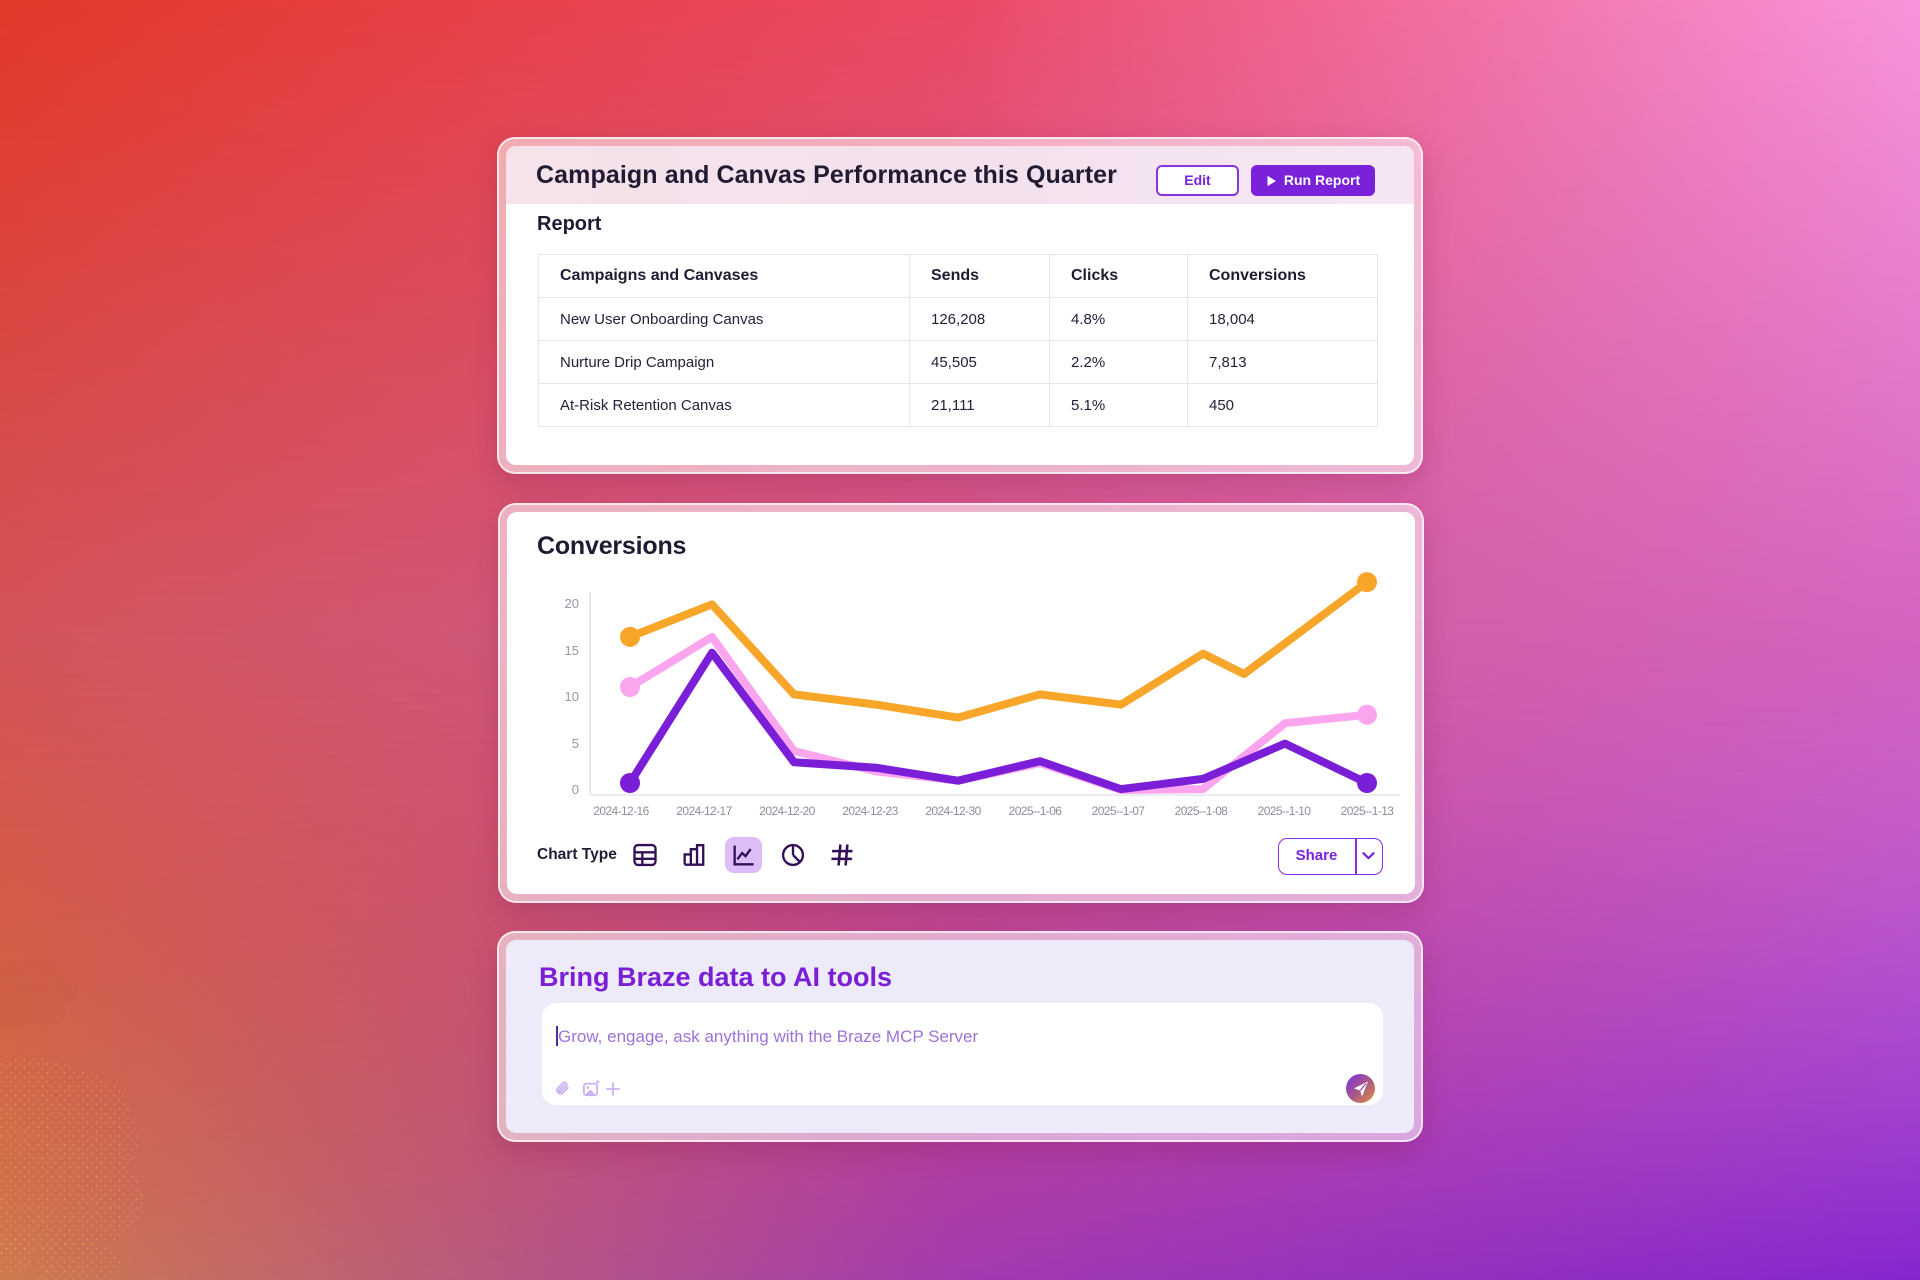 Image resolution: width=1920 pixels, height=1280 pixels. Describe the element at coordinates (1202, 811) in the screenshot. I see `svg-text: 2025--1-08` at that location.